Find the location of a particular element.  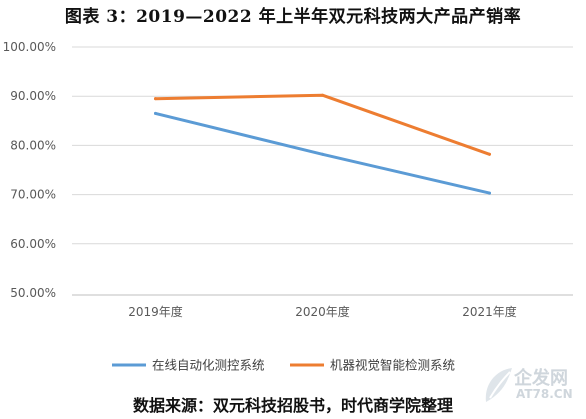

watermark-text-en: AT78.CN is located at coordinates (544, 394).